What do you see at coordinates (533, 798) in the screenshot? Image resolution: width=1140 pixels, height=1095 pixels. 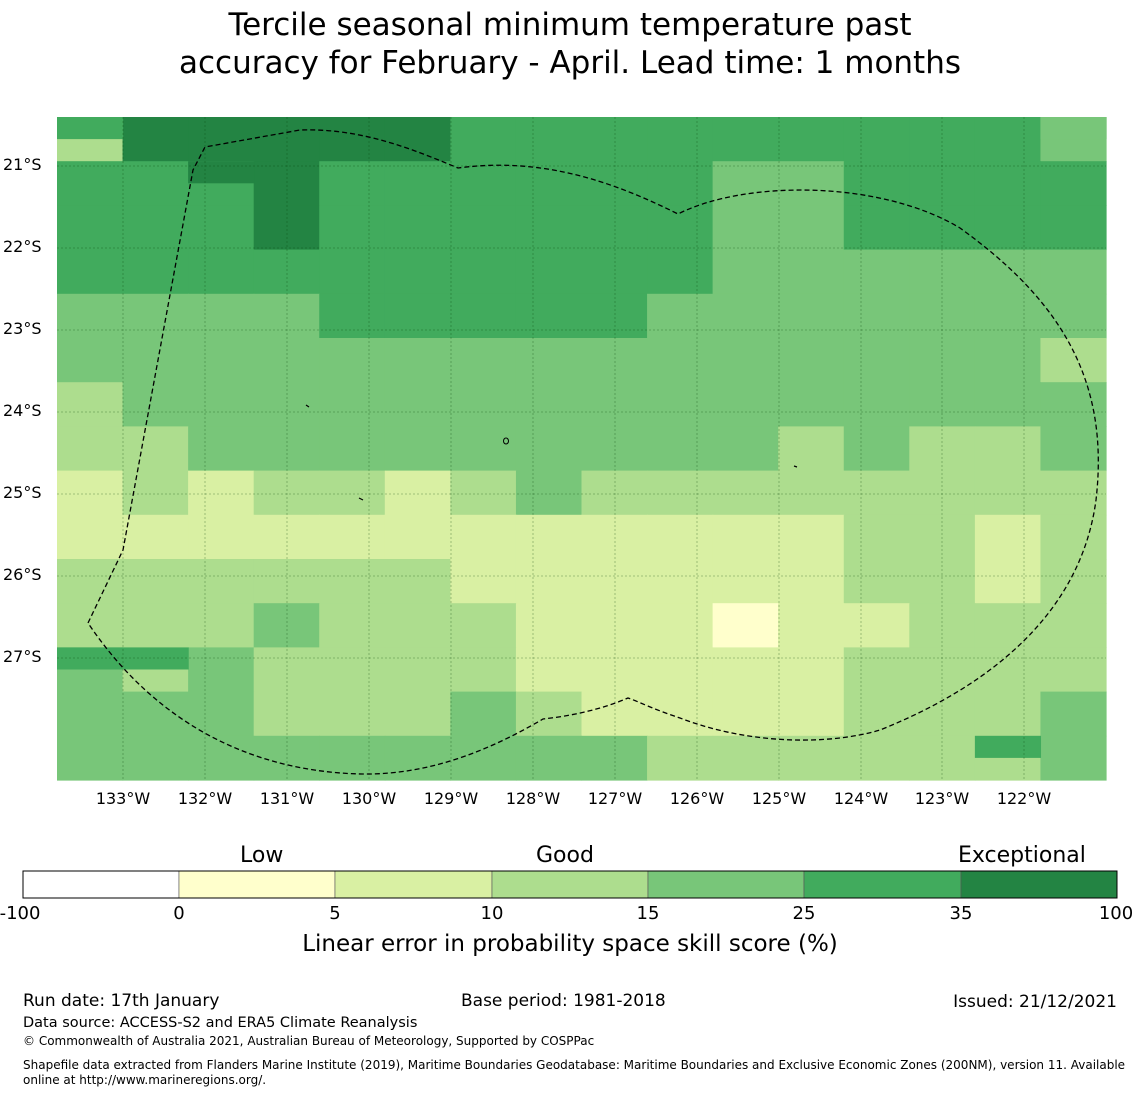 I see `lon-label: 128°W` at bounding box center [533, 798].